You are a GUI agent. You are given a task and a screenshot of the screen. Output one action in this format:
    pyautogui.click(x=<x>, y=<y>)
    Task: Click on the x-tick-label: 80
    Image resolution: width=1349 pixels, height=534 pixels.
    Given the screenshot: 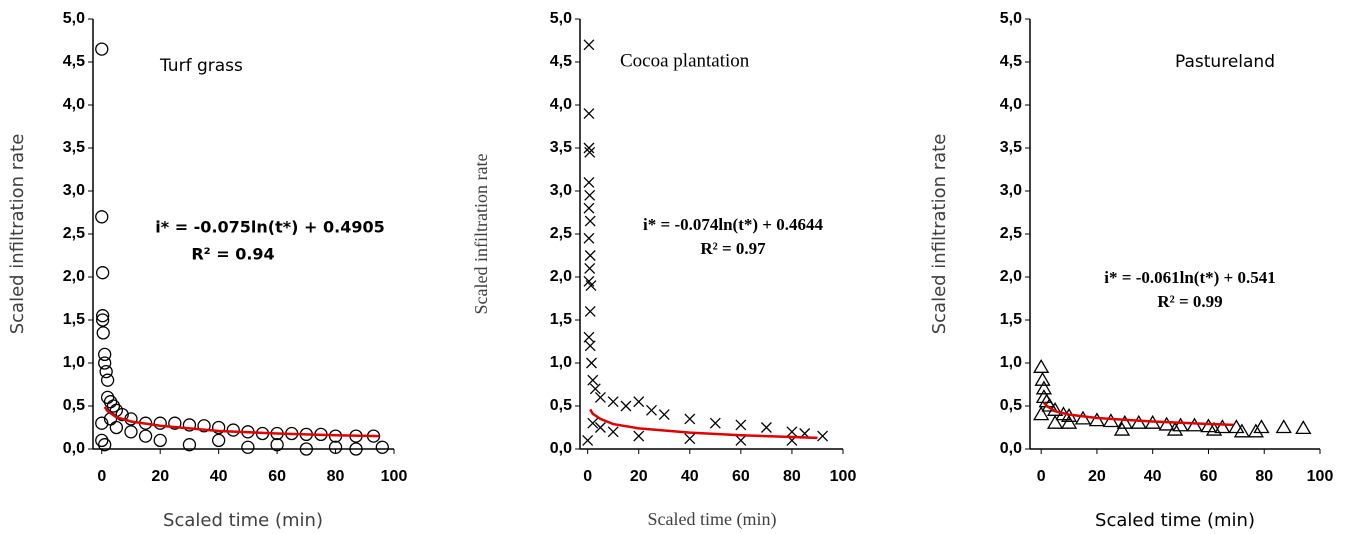 What is the action you would take?
    pyautogui.click(x=1264, y=476)
    